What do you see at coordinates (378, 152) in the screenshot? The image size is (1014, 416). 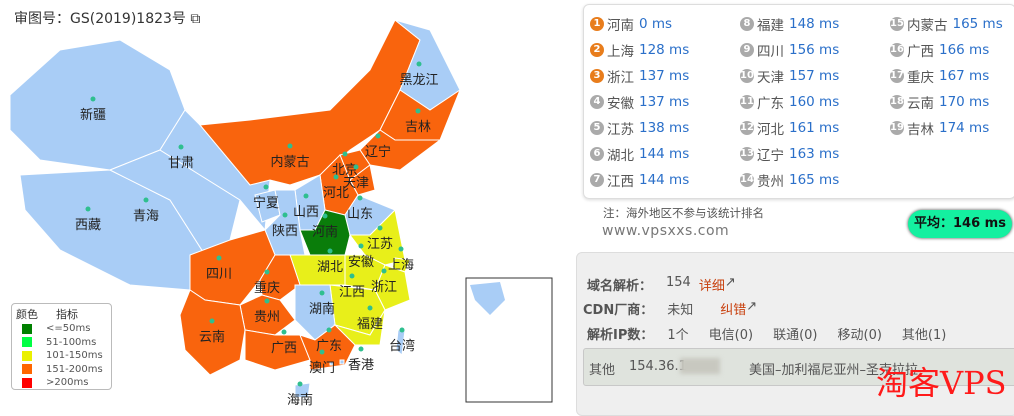 I see `province-label: 辽宁` at bounding box center [378, 152].